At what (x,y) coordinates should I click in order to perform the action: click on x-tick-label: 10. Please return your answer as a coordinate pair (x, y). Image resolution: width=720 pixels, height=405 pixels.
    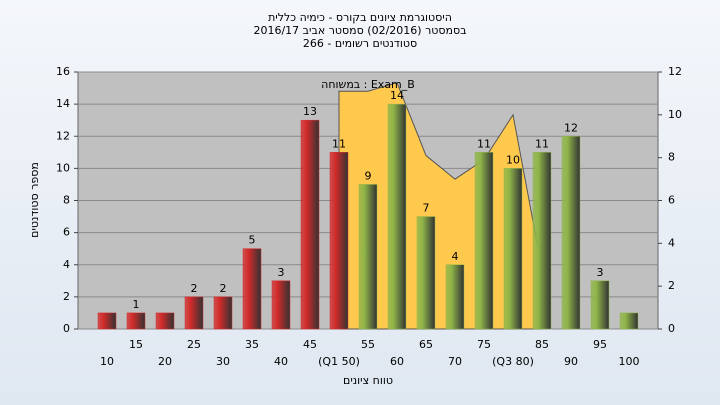
    Looking at the image, I should click on (107, 361).